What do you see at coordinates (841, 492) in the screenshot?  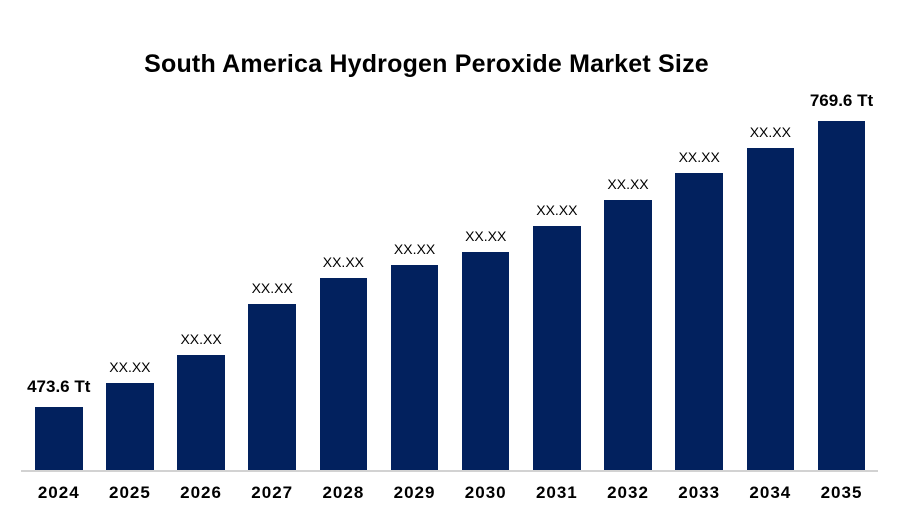 I see `x-axis-label-2035: 2035` at bounding box center [841, 492].